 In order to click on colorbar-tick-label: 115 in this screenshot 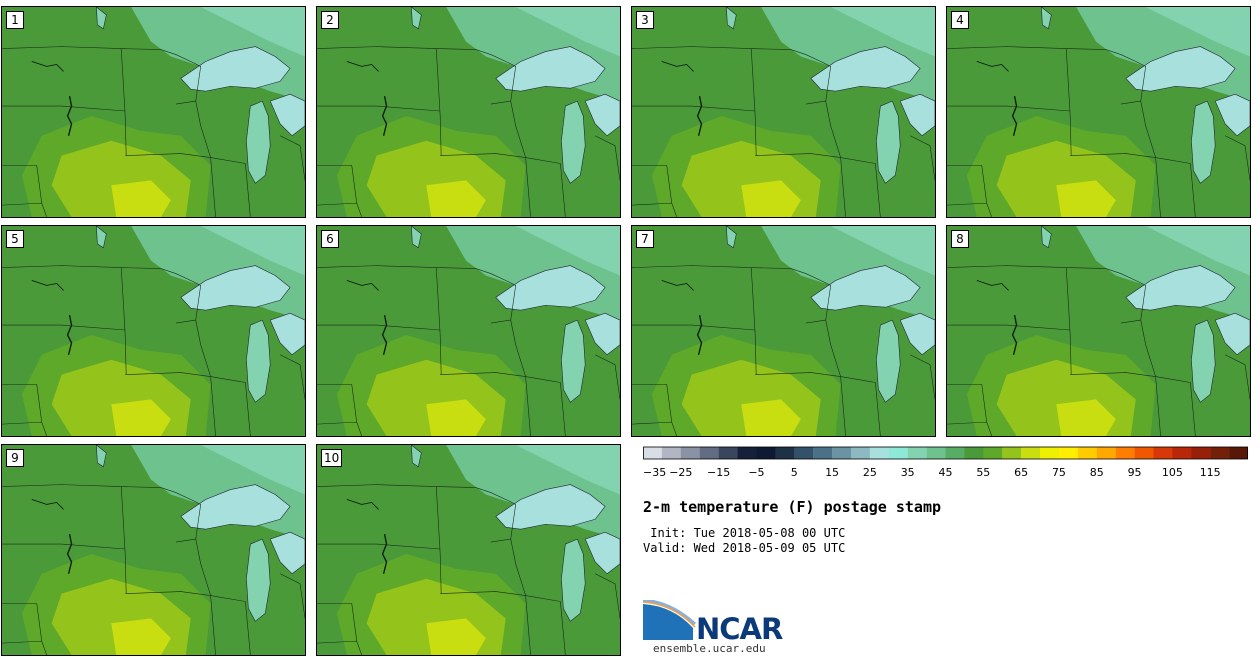, I will do `click(1210, 472)`.